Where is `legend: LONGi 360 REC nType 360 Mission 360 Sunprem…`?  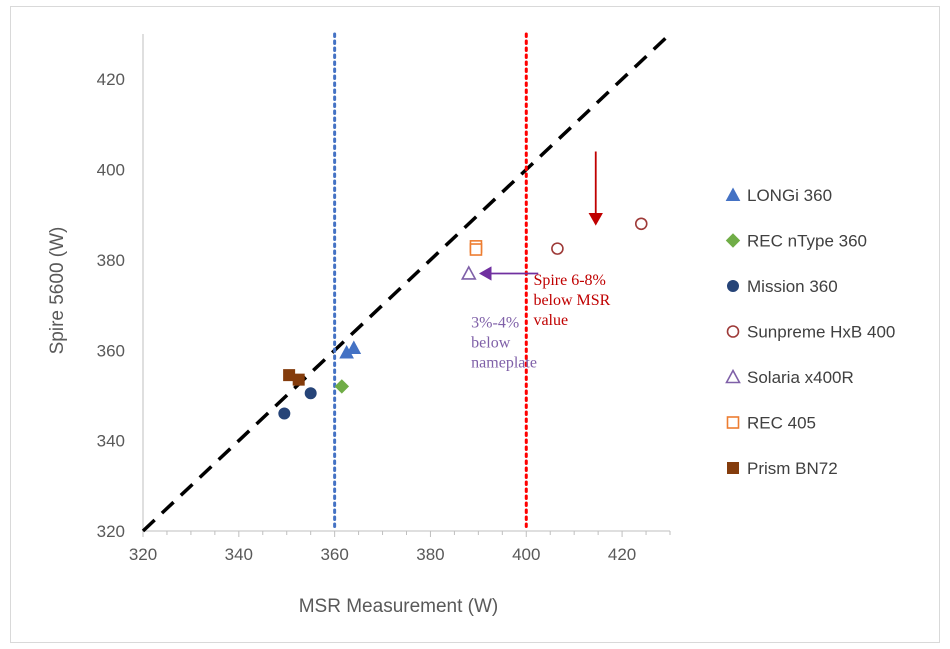 legend: LONGi 360 REC nType 360 Mission 360 Sunprem… is located at coordinates (810, 332).